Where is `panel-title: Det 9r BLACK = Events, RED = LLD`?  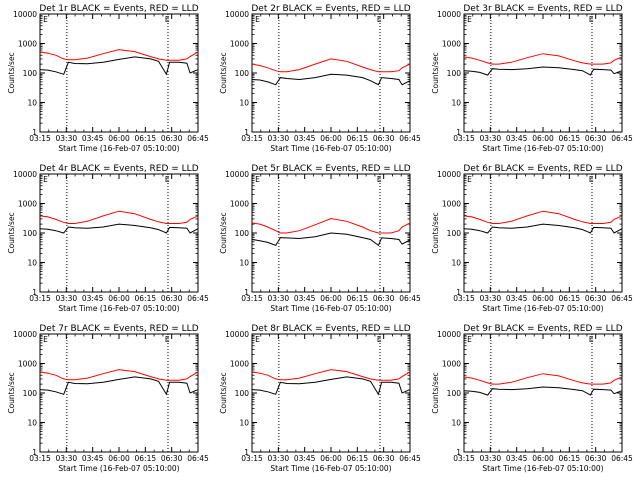
panel-title: Det 9r BLACK = Events, RED = LLD is located at coordinates (542, 329).